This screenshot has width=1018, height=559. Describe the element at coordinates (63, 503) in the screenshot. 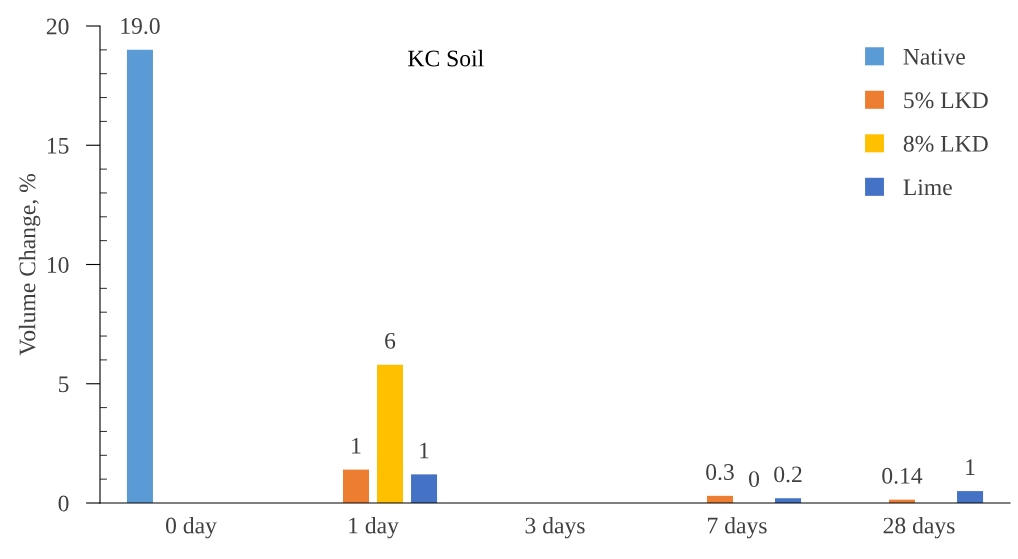

I see `y-tick-label: 0` at that location.